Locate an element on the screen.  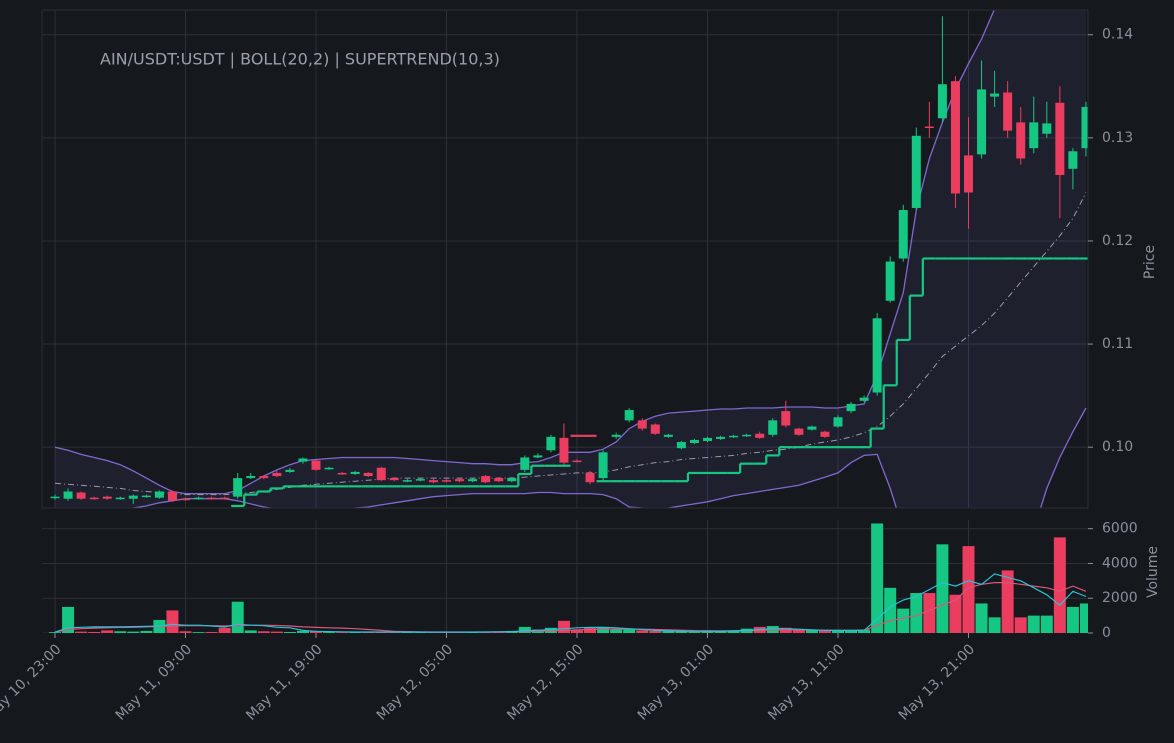
y-tick-label: 0.12 is located at coordinates (1117, 241).